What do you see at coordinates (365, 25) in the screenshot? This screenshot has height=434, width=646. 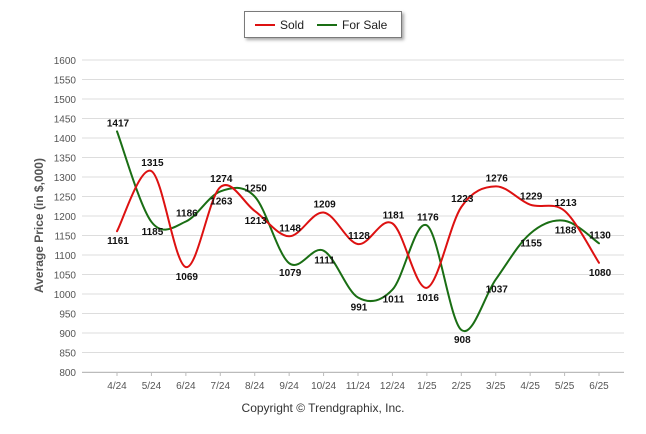 I see `legend-label-for-sale: For Sale` at bounding box center [365, 25].